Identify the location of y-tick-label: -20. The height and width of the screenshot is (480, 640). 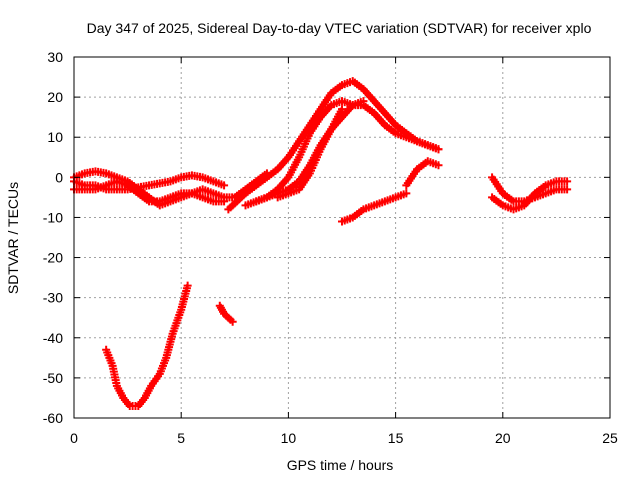
(53, 258).